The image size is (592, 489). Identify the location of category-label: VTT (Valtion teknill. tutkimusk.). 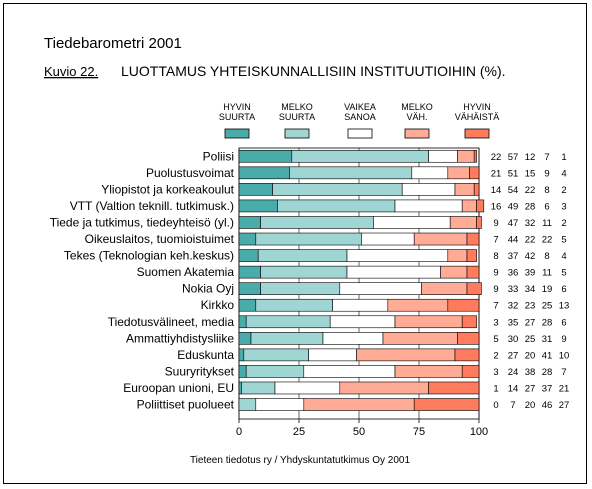
(152, 206).